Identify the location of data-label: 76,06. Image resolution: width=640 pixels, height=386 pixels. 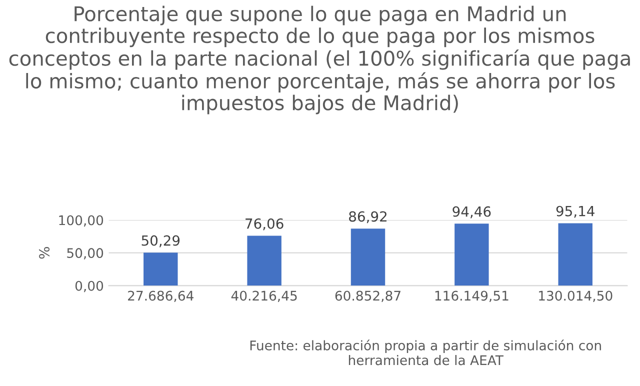
(265, 224).